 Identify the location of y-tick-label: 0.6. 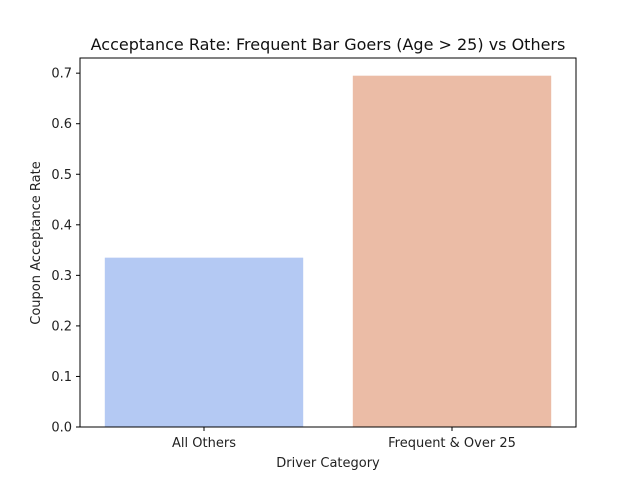
(61, 124).